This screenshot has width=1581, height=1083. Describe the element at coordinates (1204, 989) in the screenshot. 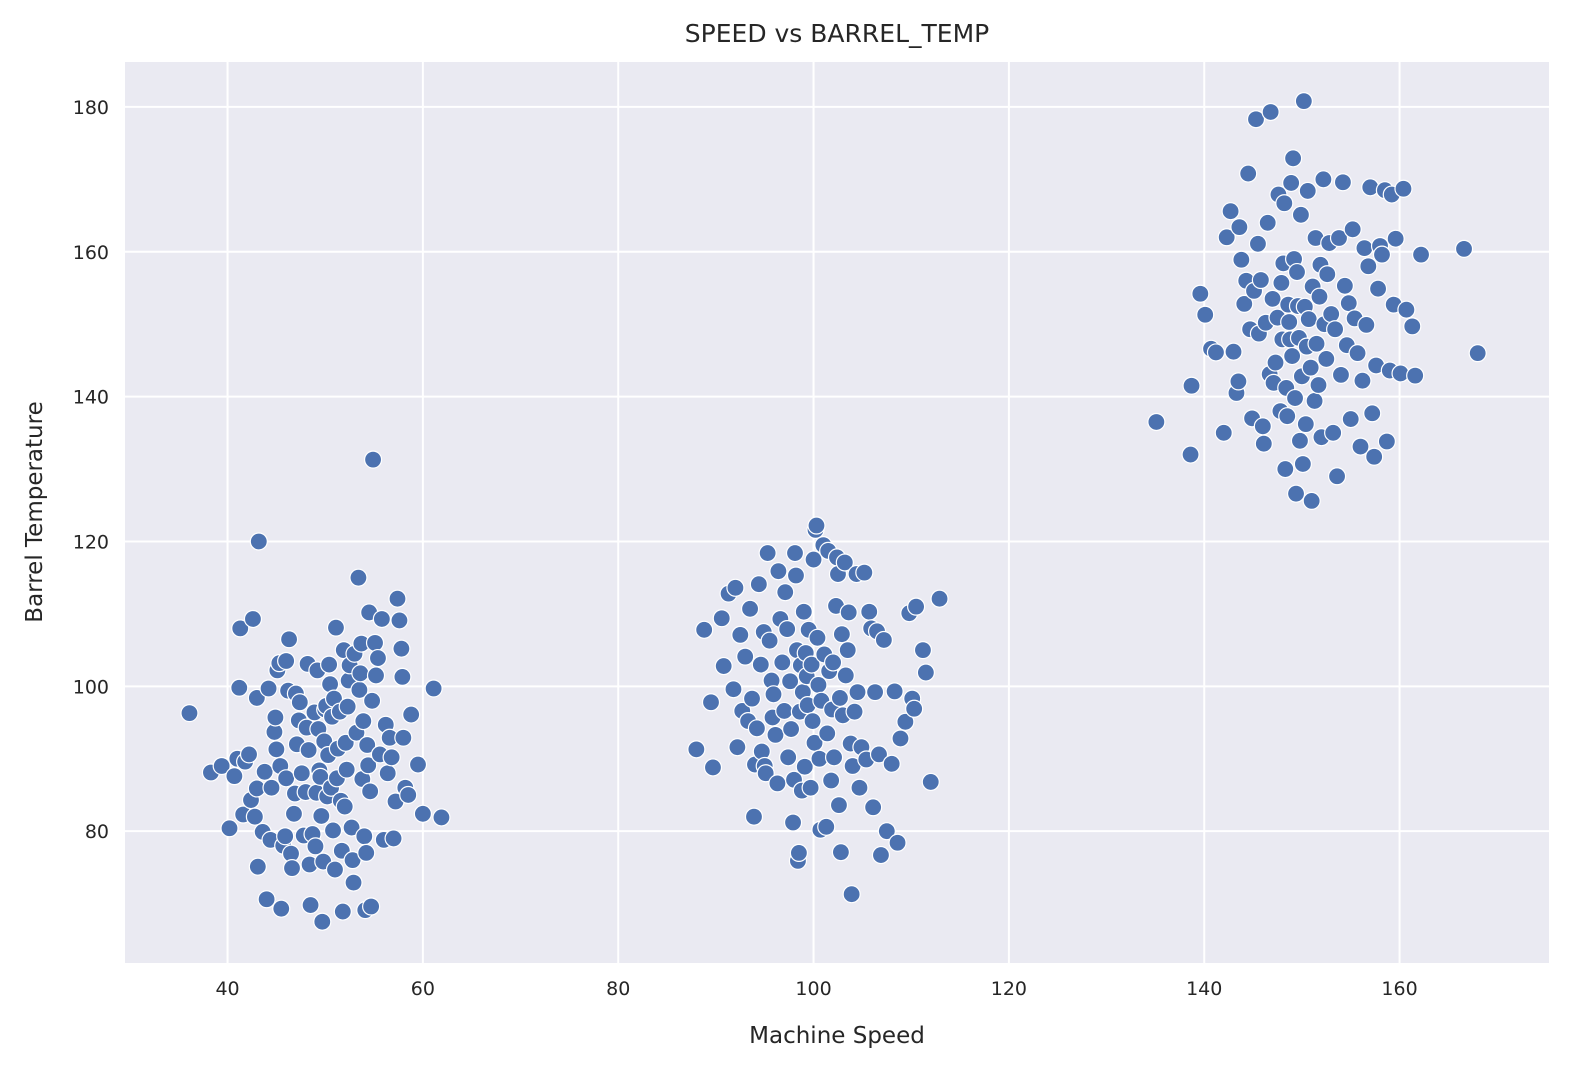

I see `x-tick-label: 140` at that location.